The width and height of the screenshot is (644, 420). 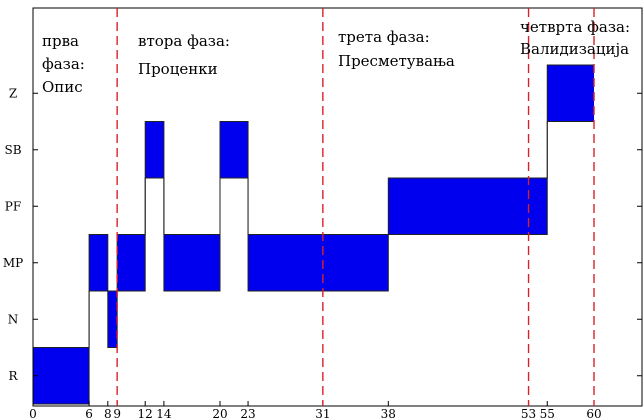 I want to click on y-label-PF: PF, so click(x=13, y=206).